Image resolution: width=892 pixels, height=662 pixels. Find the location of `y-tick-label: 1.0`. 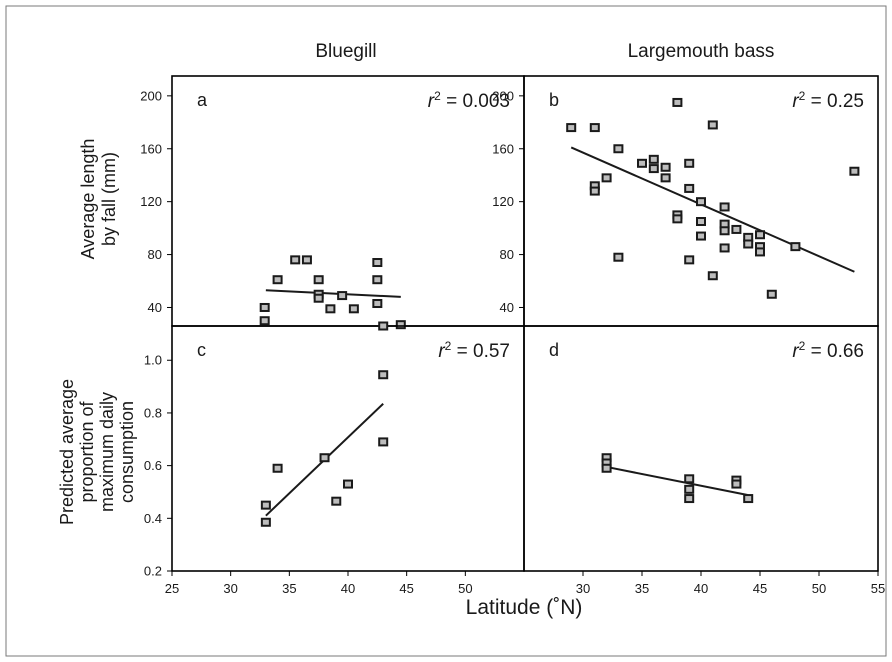

y-tick-label: 1.0 is located at coordinates (153, 360).